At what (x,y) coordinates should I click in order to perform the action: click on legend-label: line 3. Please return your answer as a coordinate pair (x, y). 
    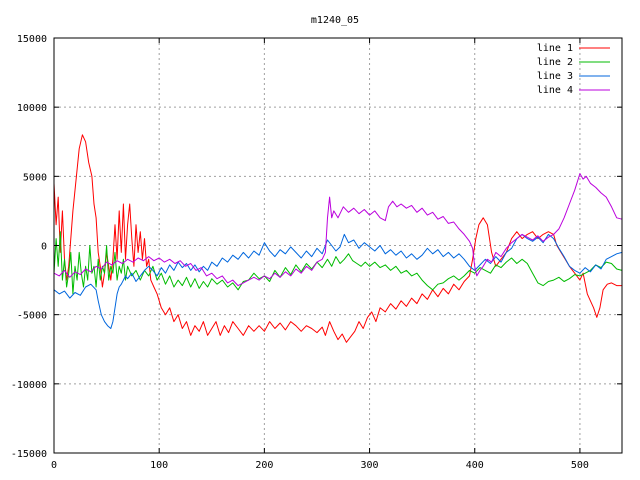
    Looking at the image, I should click on (555, 76).